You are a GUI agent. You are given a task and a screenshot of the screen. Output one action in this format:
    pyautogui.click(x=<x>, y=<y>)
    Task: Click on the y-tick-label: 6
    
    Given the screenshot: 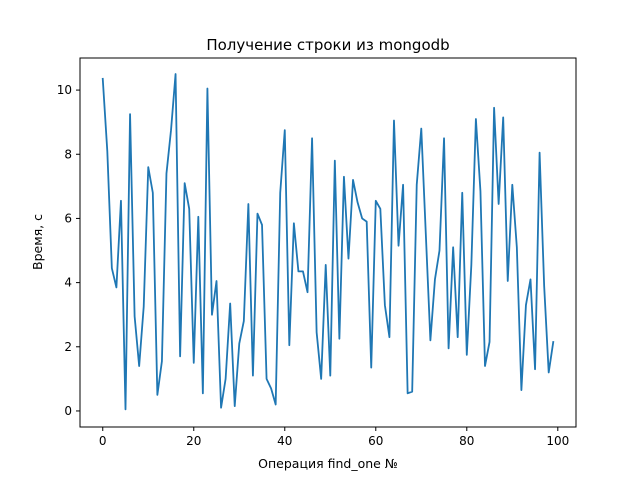 What is the action you would take?
    pyautogui.click(x=68, y=218)
    